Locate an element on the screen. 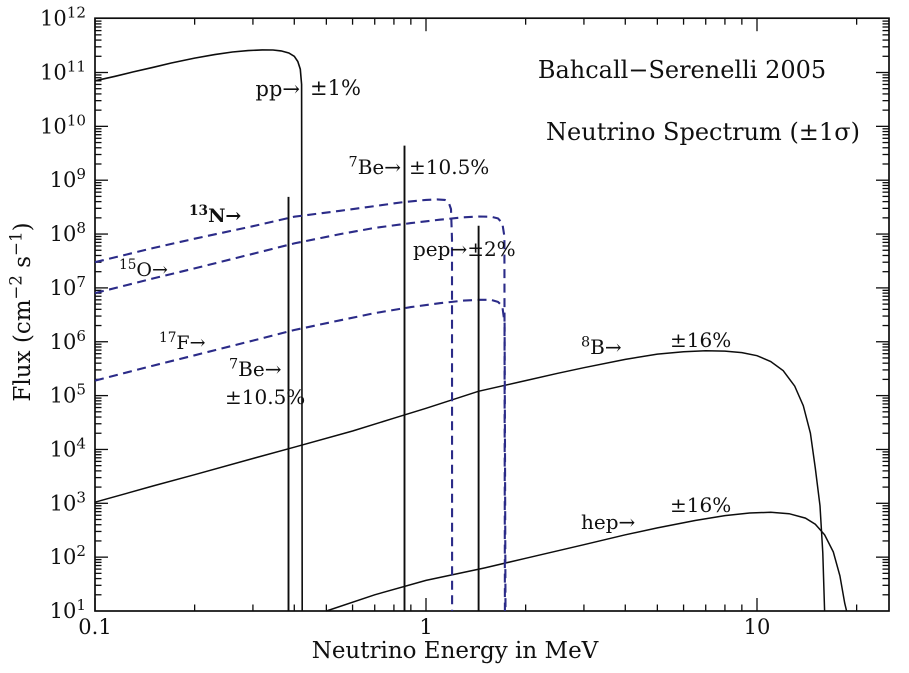 Image resolution: width=909 pixels, height=673 pixels. label-hep-uncertainty: ±16% is located at coordinates (700, 505).